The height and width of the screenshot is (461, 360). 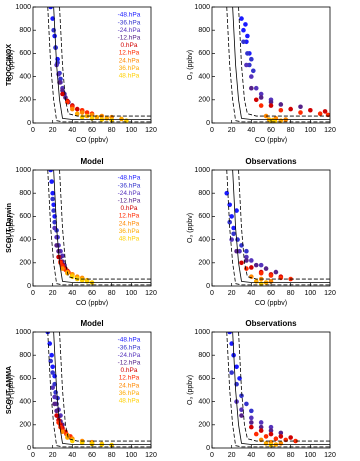 What do you see at coordinates (129, 22) in the screenshot?
I see `legend-entry: -36.hPa` at bounding box center [129, 22].